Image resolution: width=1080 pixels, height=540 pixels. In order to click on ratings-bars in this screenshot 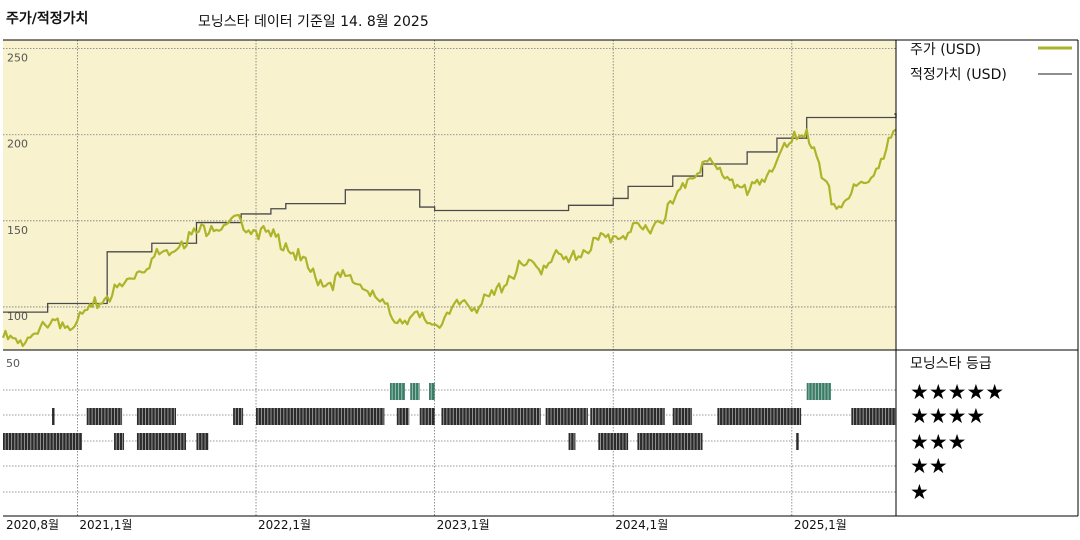, I will do `click(449, 416)`.